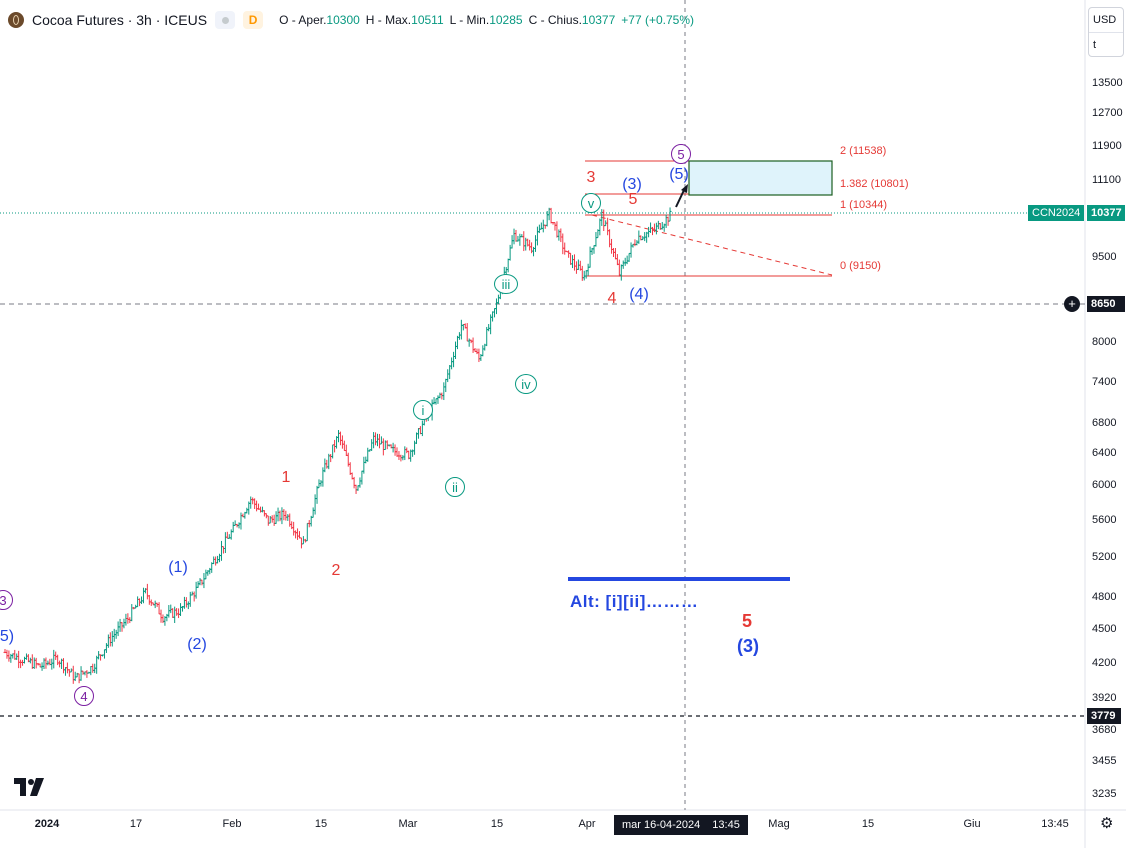  I want to click on wave-label-green-iii: iii, so click(506, 284).